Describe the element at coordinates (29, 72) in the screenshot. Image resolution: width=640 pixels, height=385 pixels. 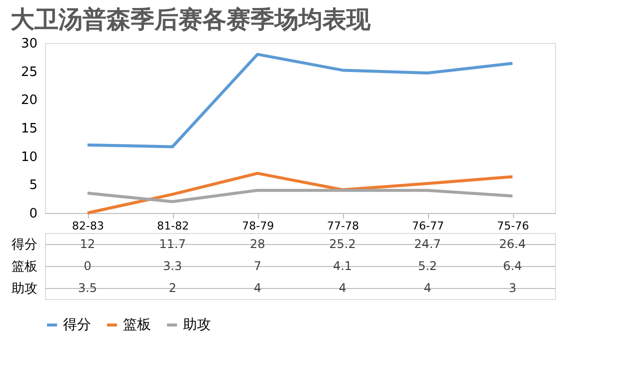
I see `y-tick-label: 25` at that location.